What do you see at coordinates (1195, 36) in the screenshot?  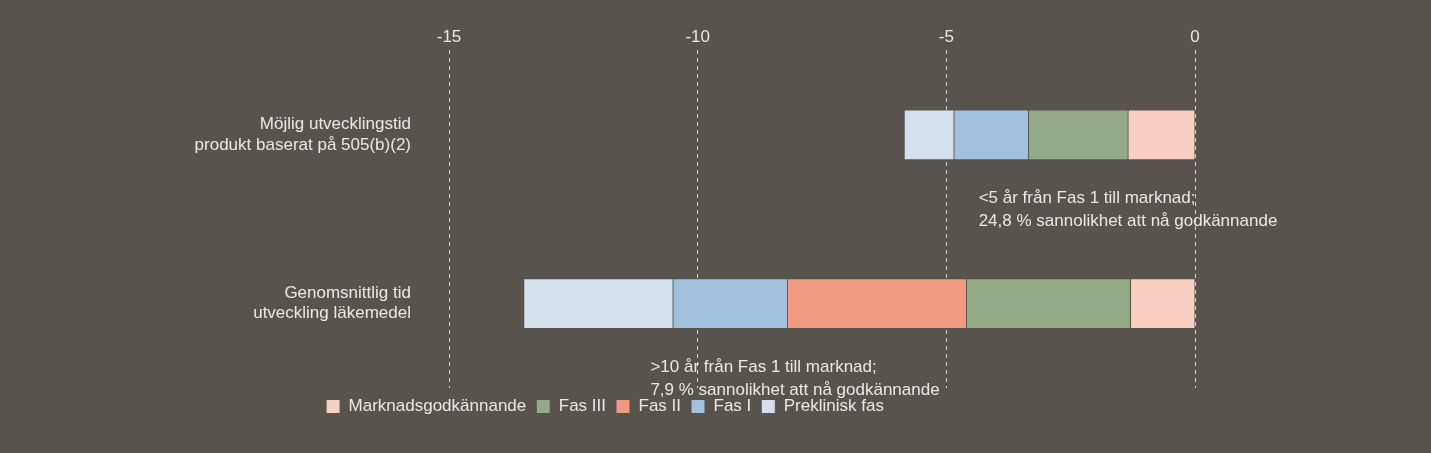 I see `x-tick-label: 0` at bounding box center [1195, 36].